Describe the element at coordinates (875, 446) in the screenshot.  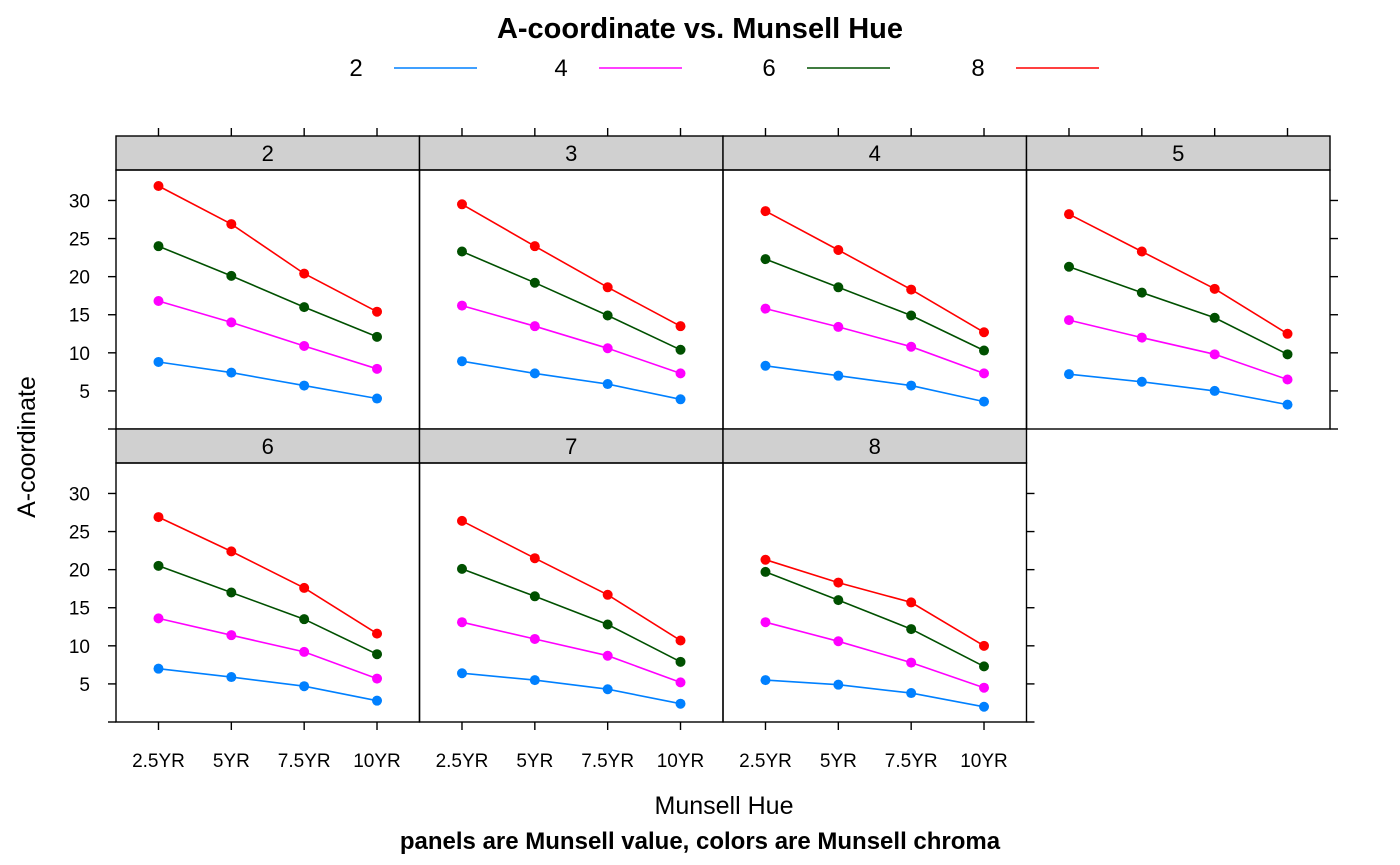
I see `strip-label-8: 8` at that location.